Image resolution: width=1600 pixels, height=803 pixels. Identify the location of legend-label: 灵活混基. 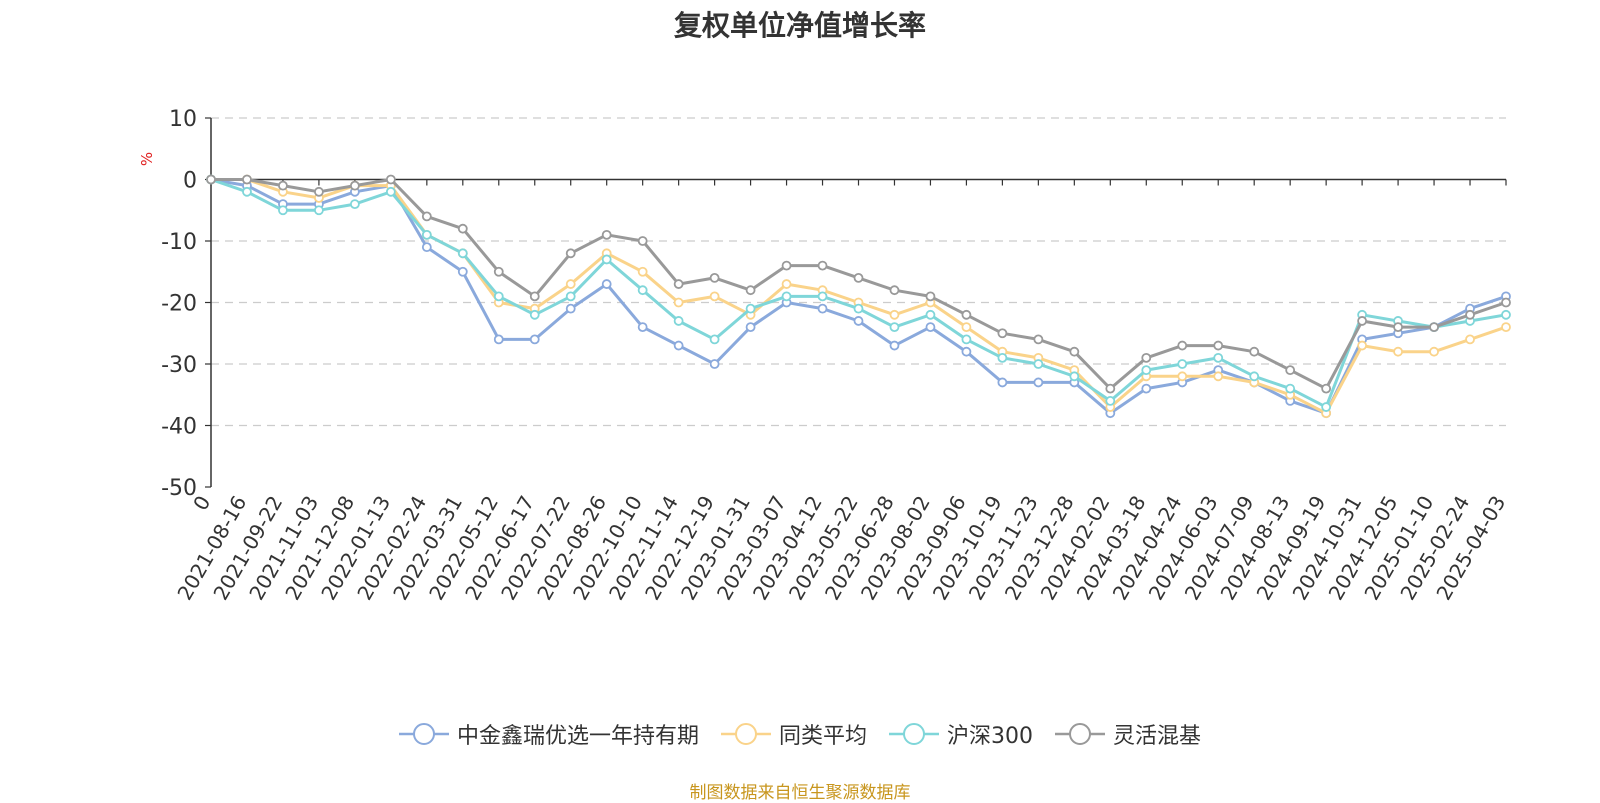
(1157, 736).